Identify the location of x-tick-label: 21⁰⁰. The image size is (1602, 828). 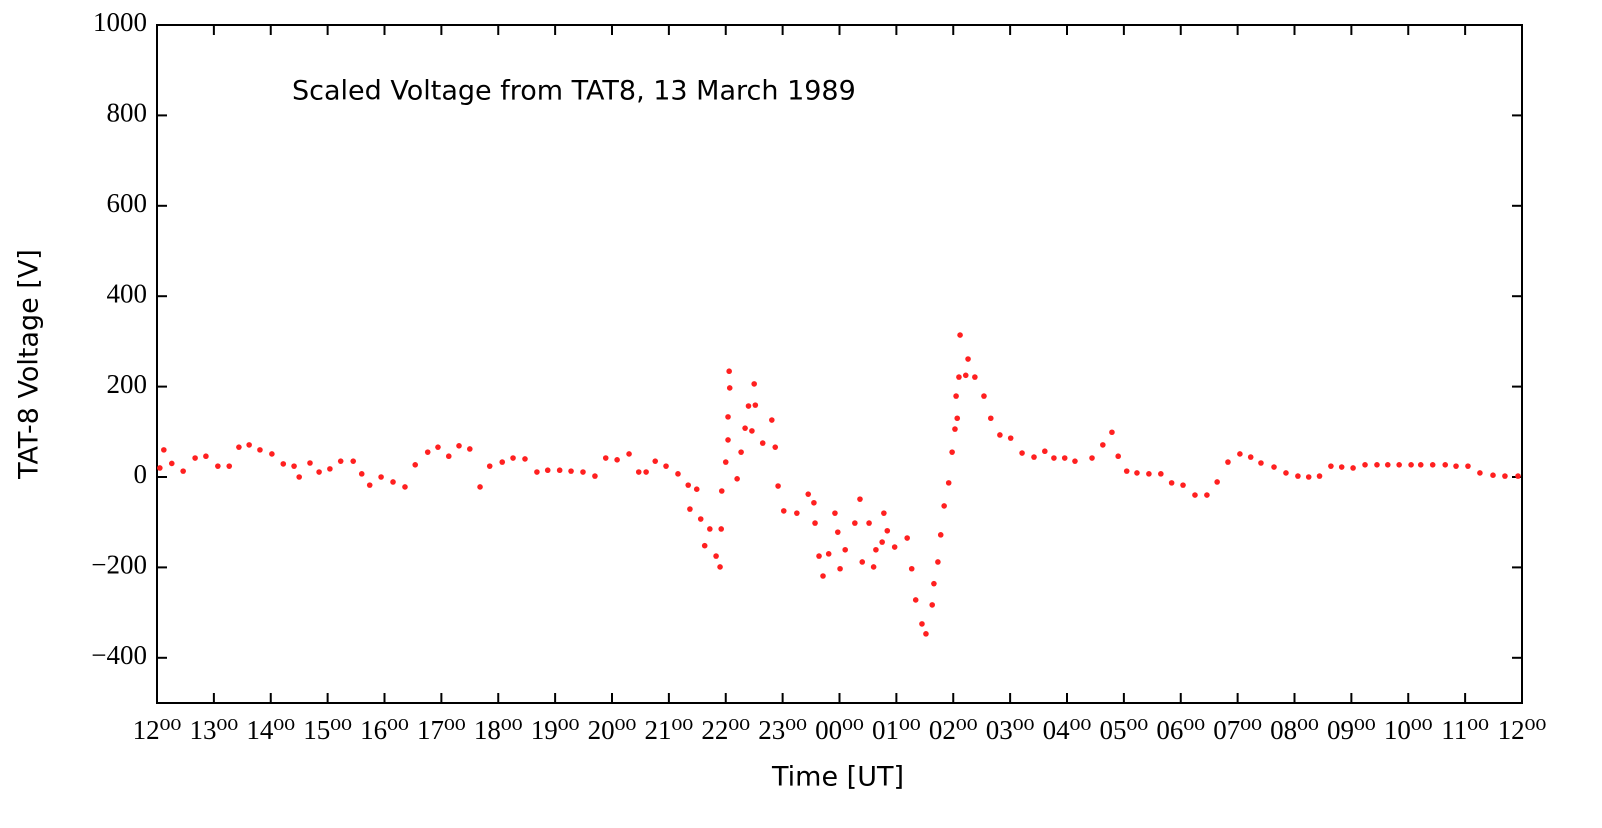
(669, 730).